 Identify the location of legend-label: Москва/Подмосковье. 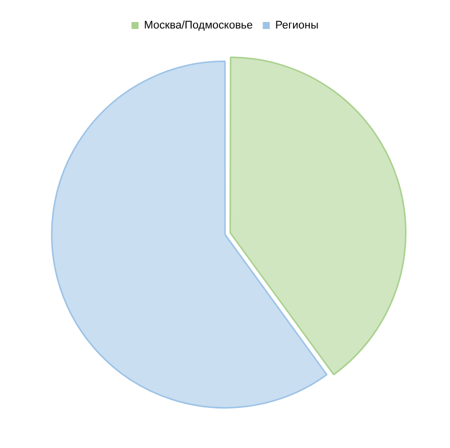
(198, 26).